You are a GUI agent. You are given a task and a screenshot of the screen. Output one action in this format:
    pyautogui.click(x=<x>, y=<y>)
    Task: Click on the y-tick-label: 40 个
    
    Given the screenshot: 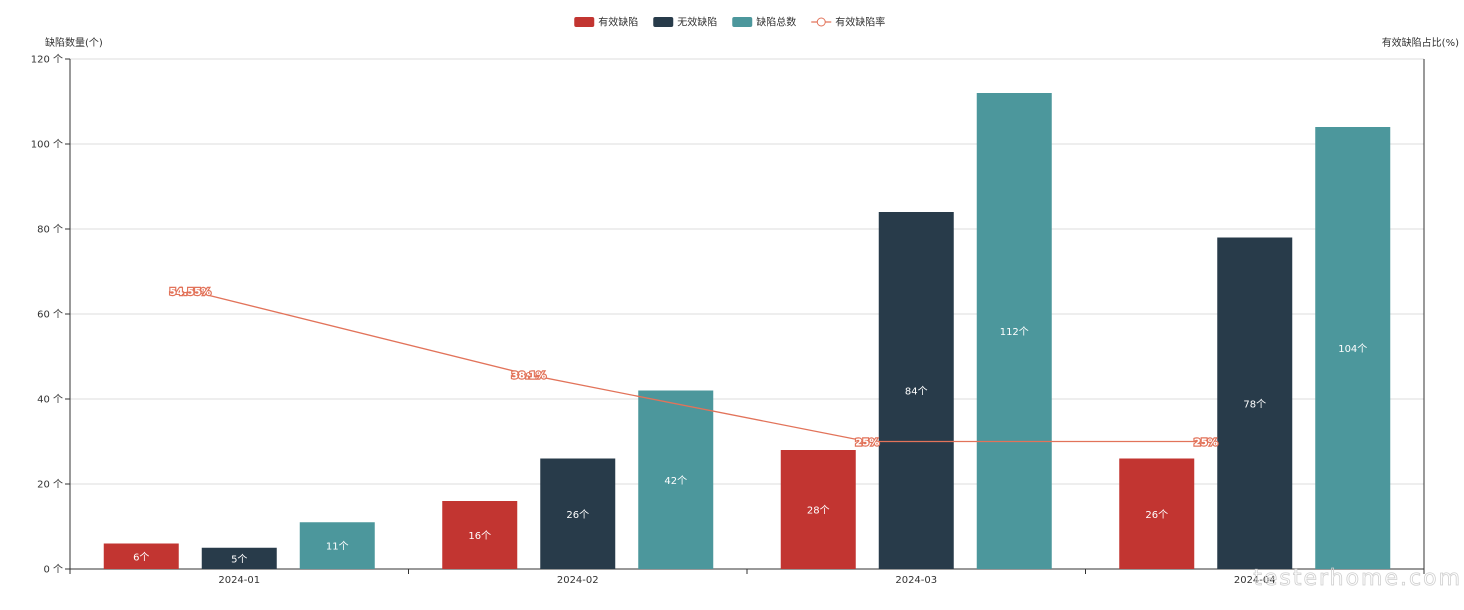 What is the action you would take?
    pyautogui.click(x=50, y=400)
    